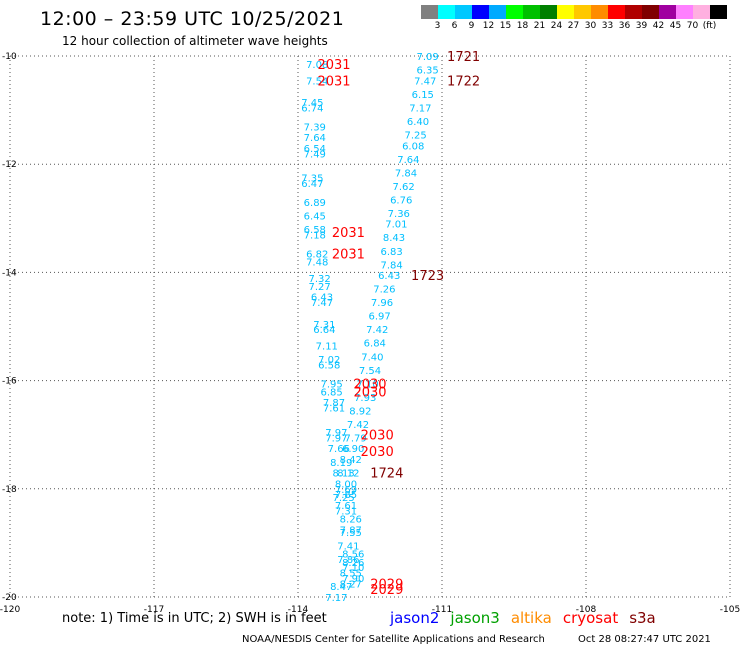 This screenshot has width=740, height=650. What do you see at coordinates (391, 252) in the screenshot?
I see `wave-height-point: 6.83` at bounding box center [391, 252].